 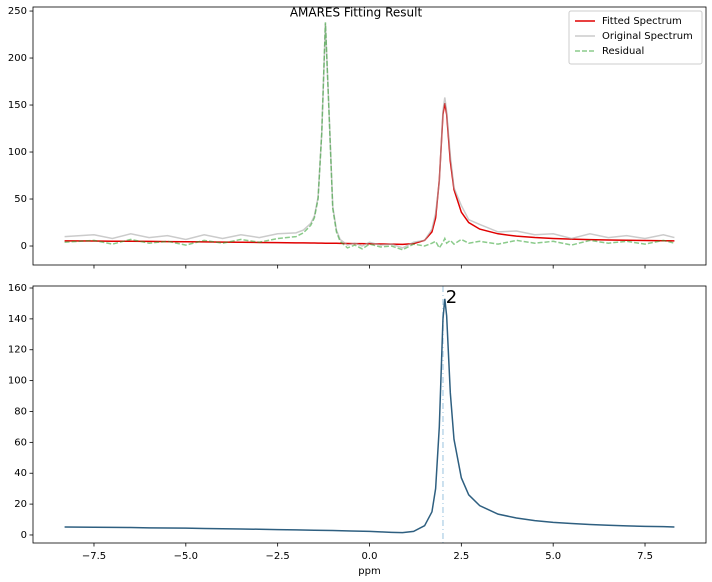 What do you see at coordinates (370, 556) in the screenshot?
I see `x-tick-label: 0.0` at bounding box center [370, 556].